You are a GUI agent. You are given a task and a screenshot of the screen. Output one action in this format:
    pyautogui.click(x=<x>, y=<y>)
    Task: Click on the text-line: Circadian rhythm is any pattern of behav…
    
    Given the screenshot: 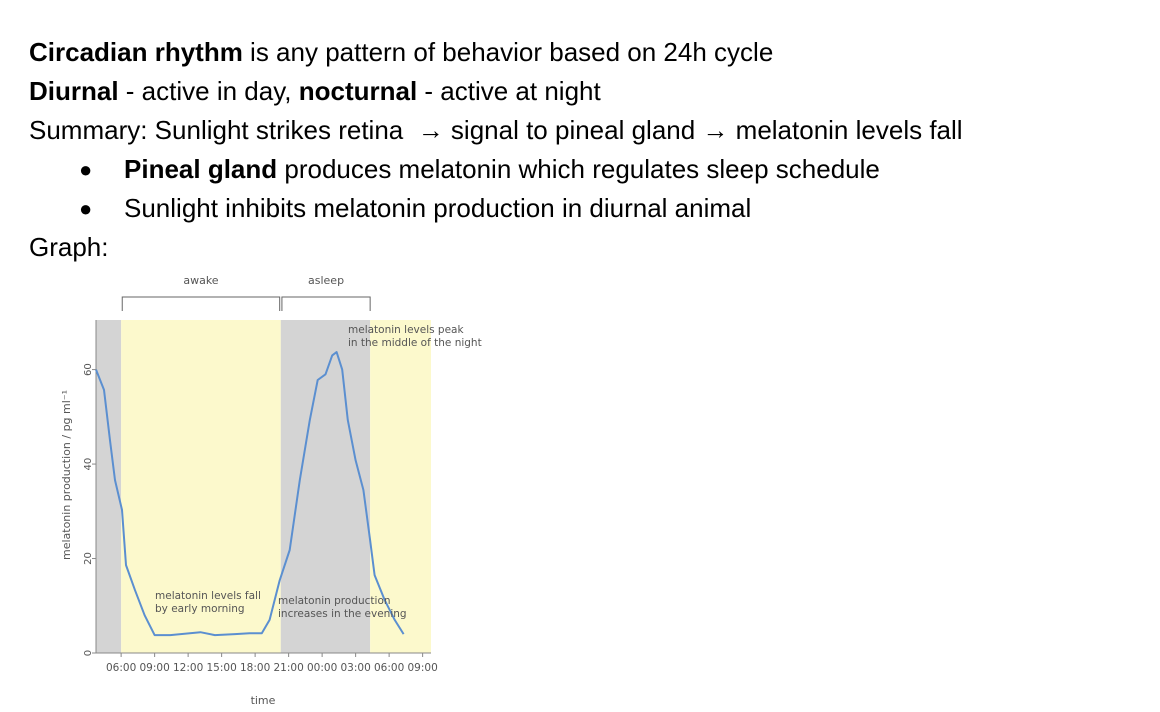 What is the action you would take?
    pyautogui.click(x=589, y=52)
    